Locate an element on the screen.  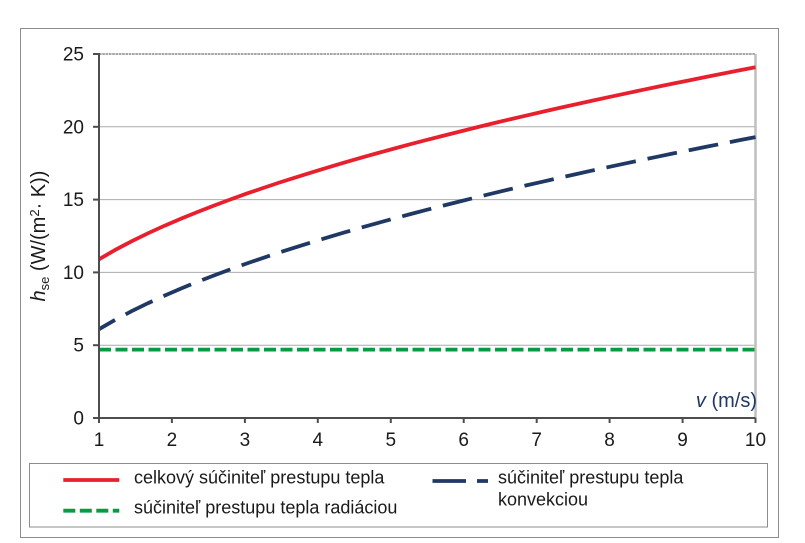
svg-text:súčiniteľ prestupu tepla radiá: súčiniteľ prestupu tepla radiáciou is located at coordinates (265, 508).